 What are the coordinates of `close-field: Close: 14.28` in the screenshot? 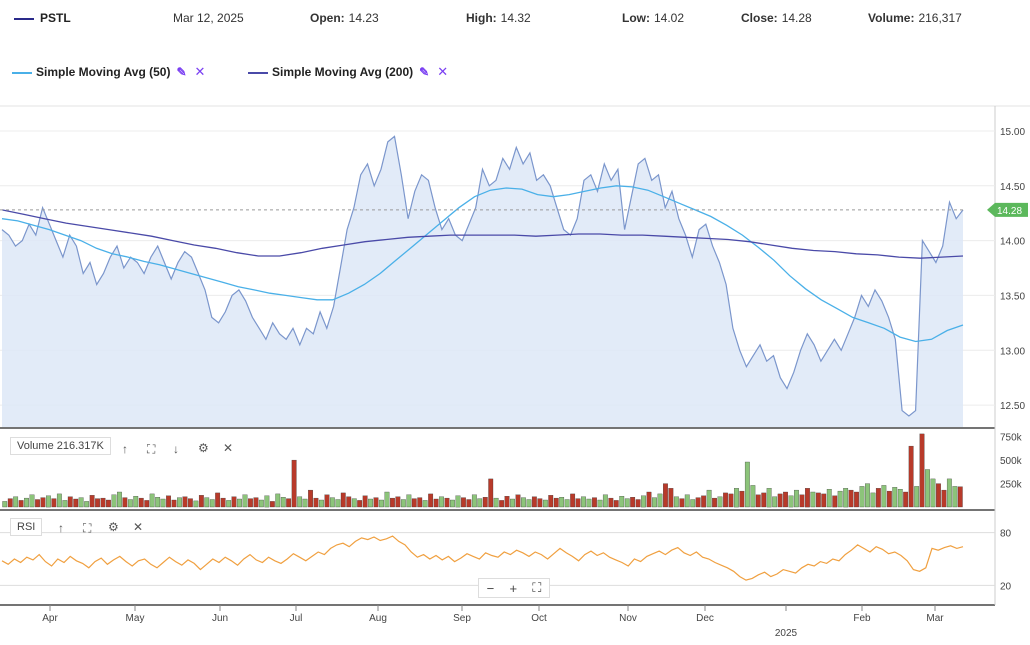 It's located at (776, 18).